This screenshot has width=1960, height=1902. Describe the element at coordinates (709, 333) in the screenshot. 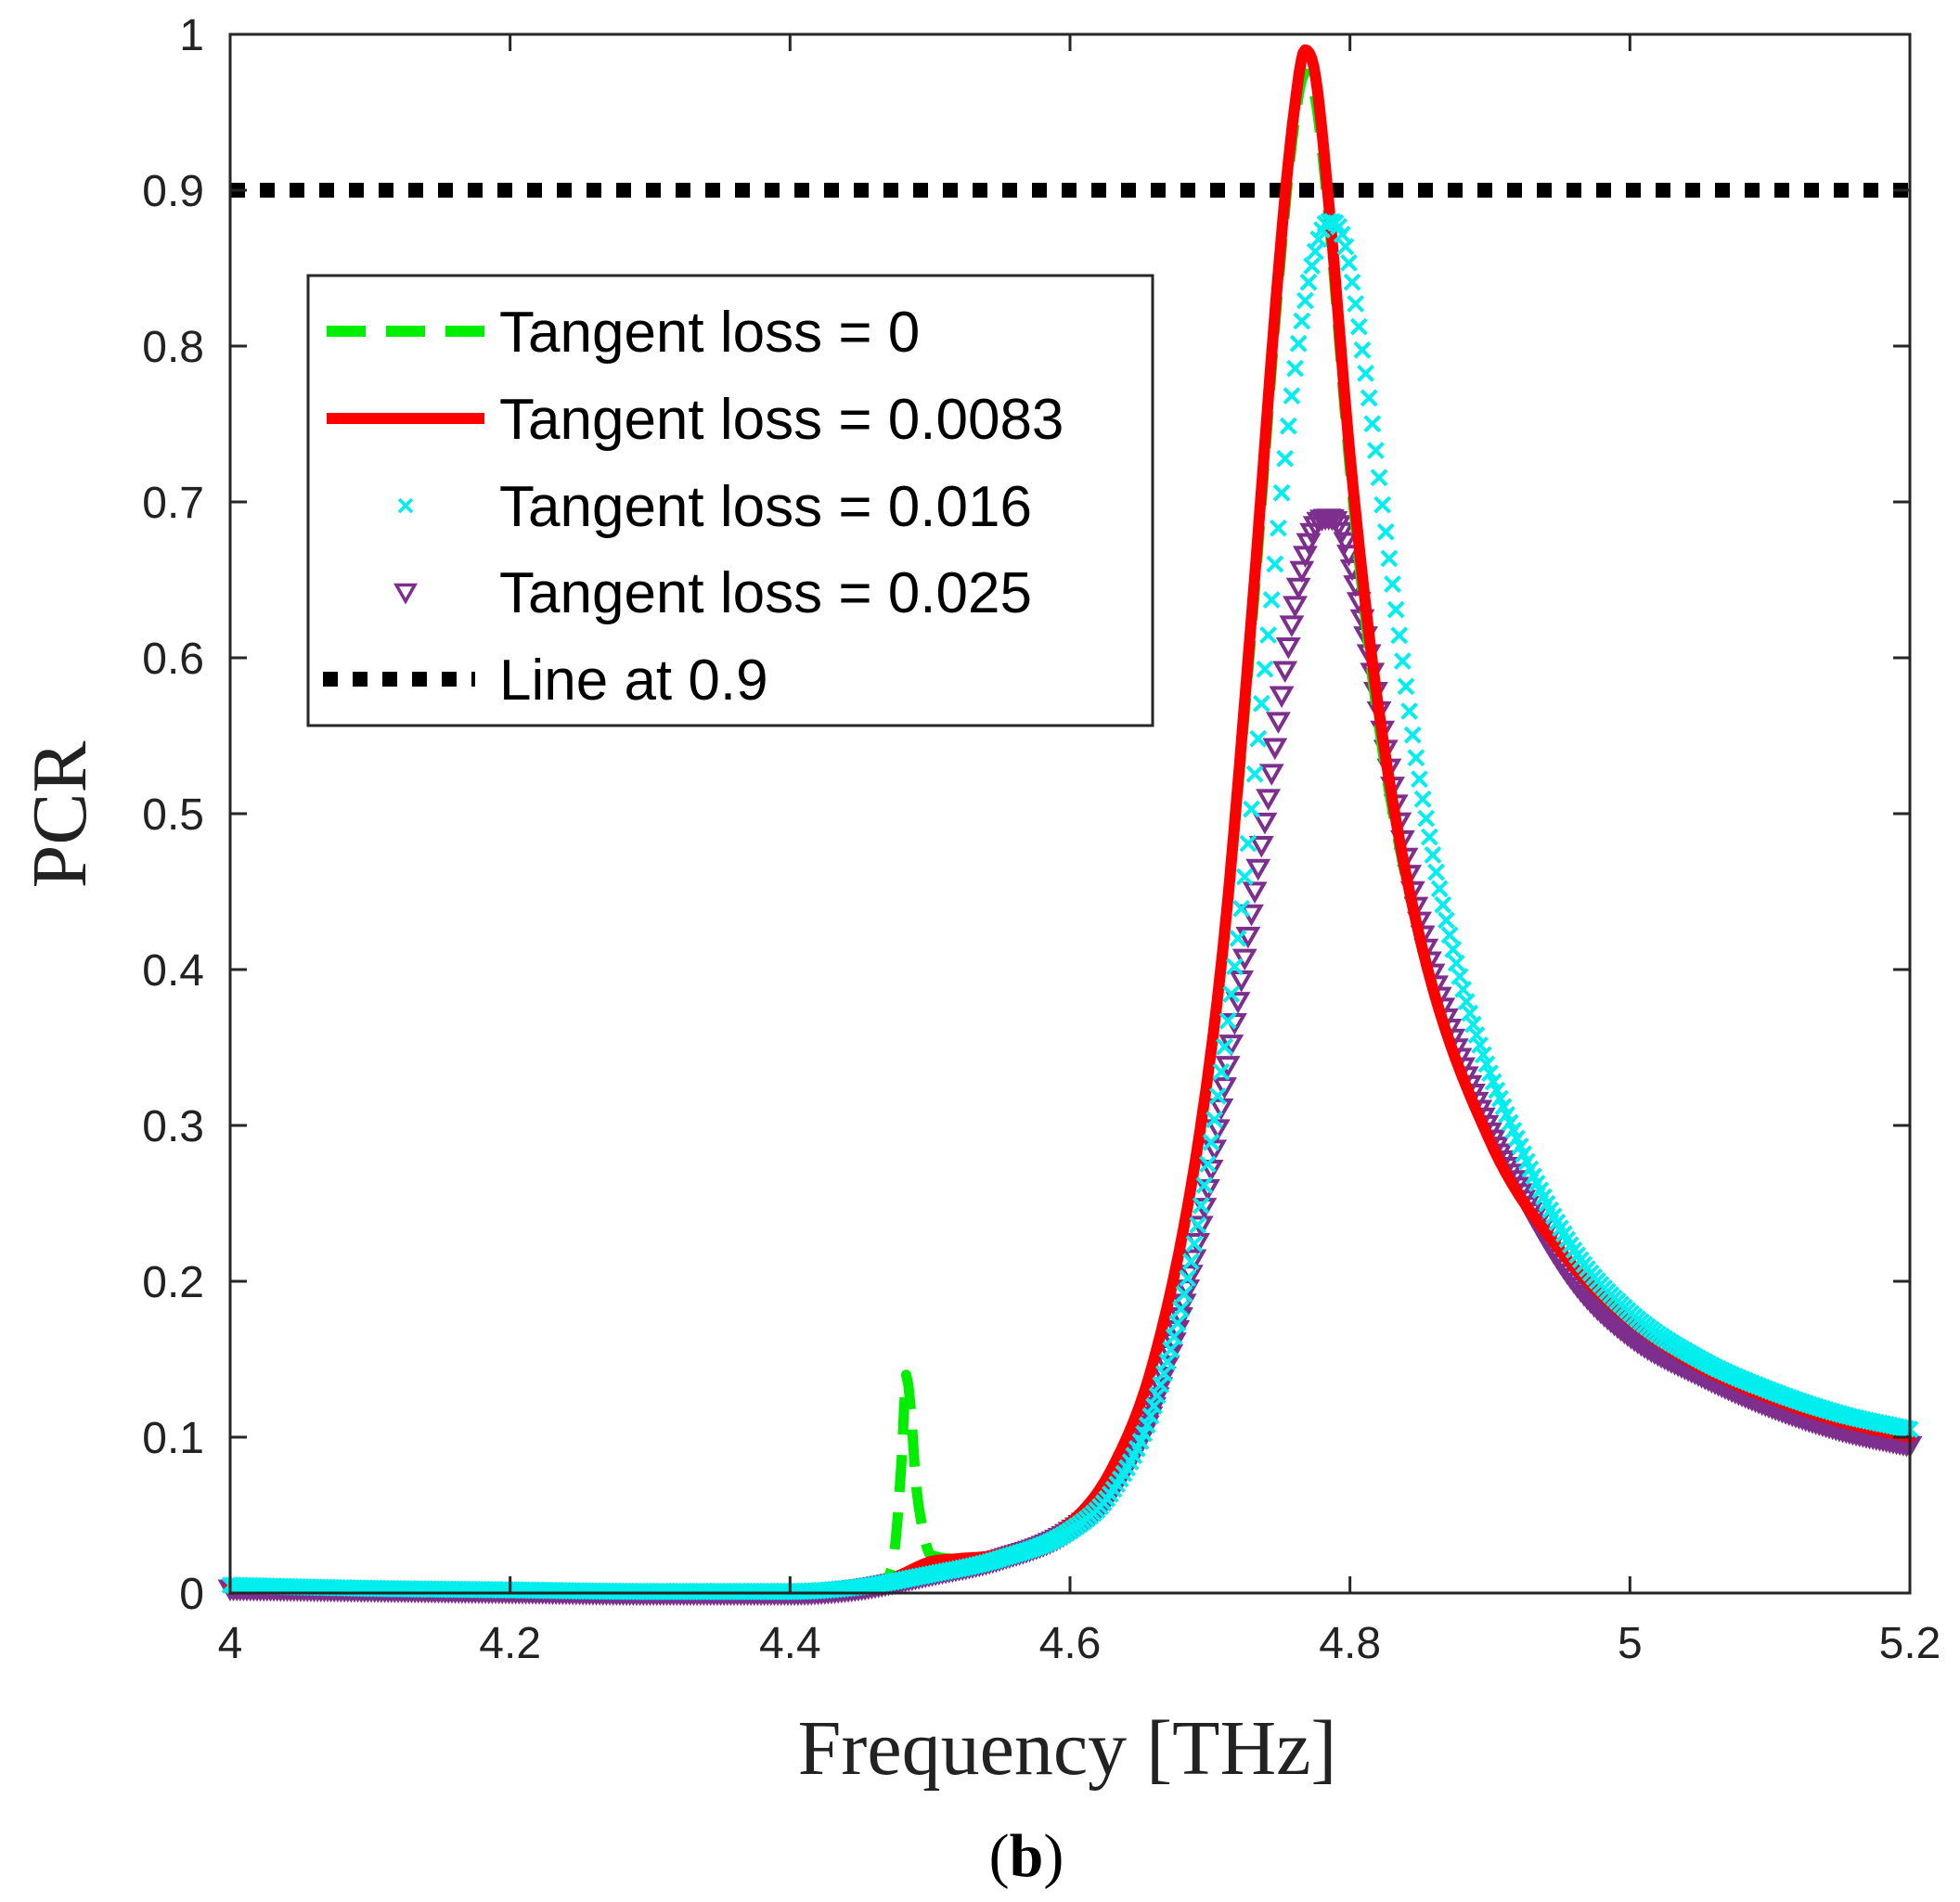

I see `legend-label: Tangent loss = 0` at that location.